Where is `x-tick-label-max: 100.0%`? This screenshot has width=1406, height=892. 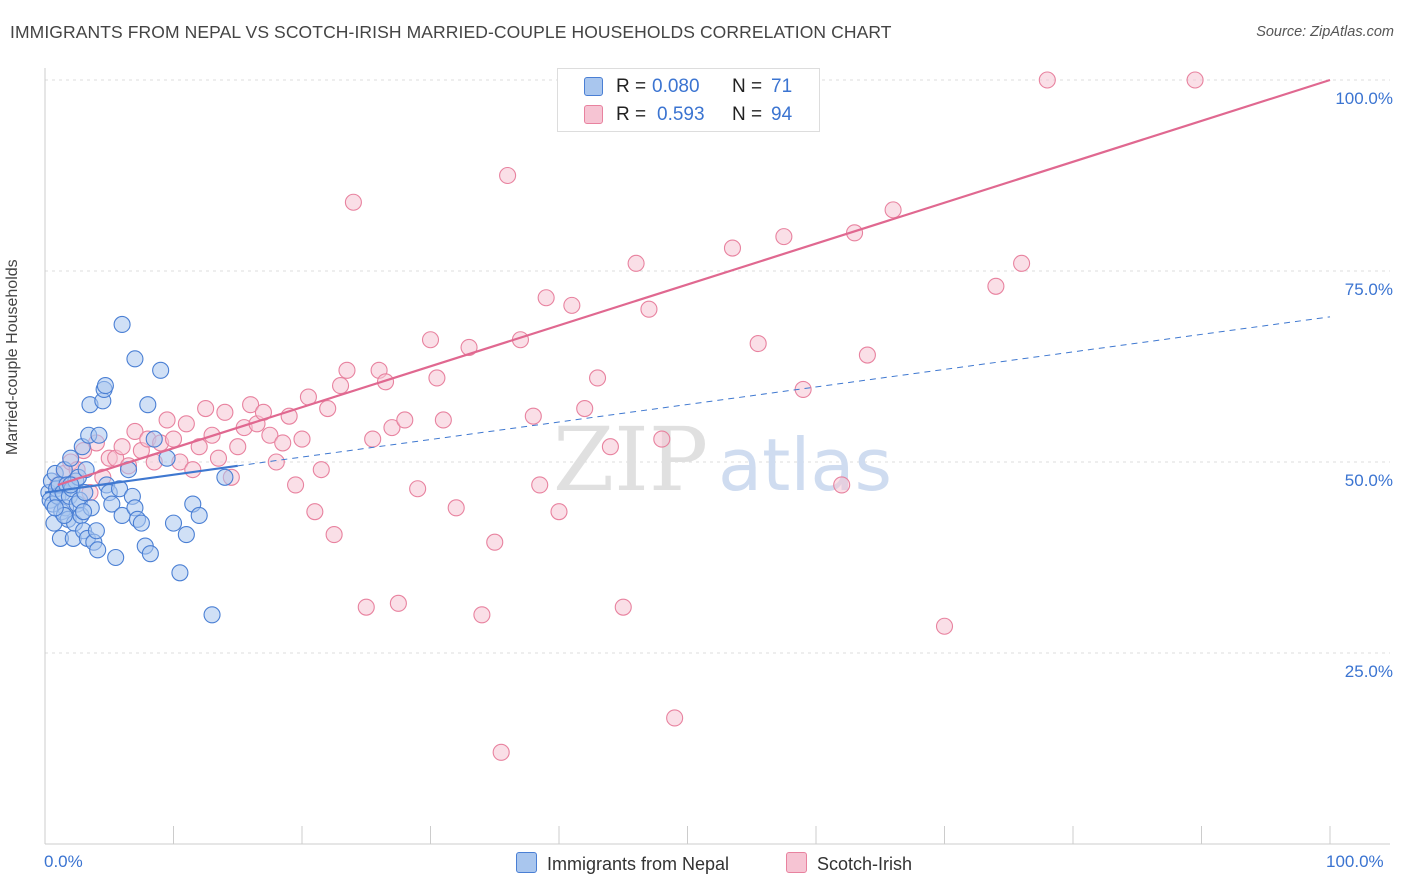 x-tick-label-max: 100.0% is located at coordinates (1355, 861).